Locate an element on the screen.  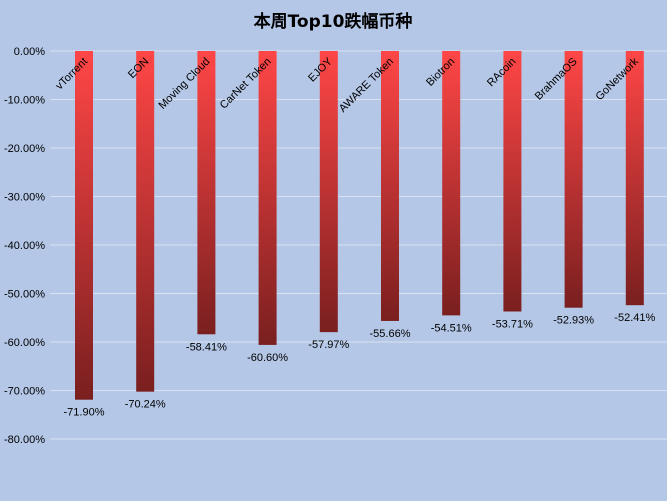
data-label: -54.51% is located at coordinates (451, 328).